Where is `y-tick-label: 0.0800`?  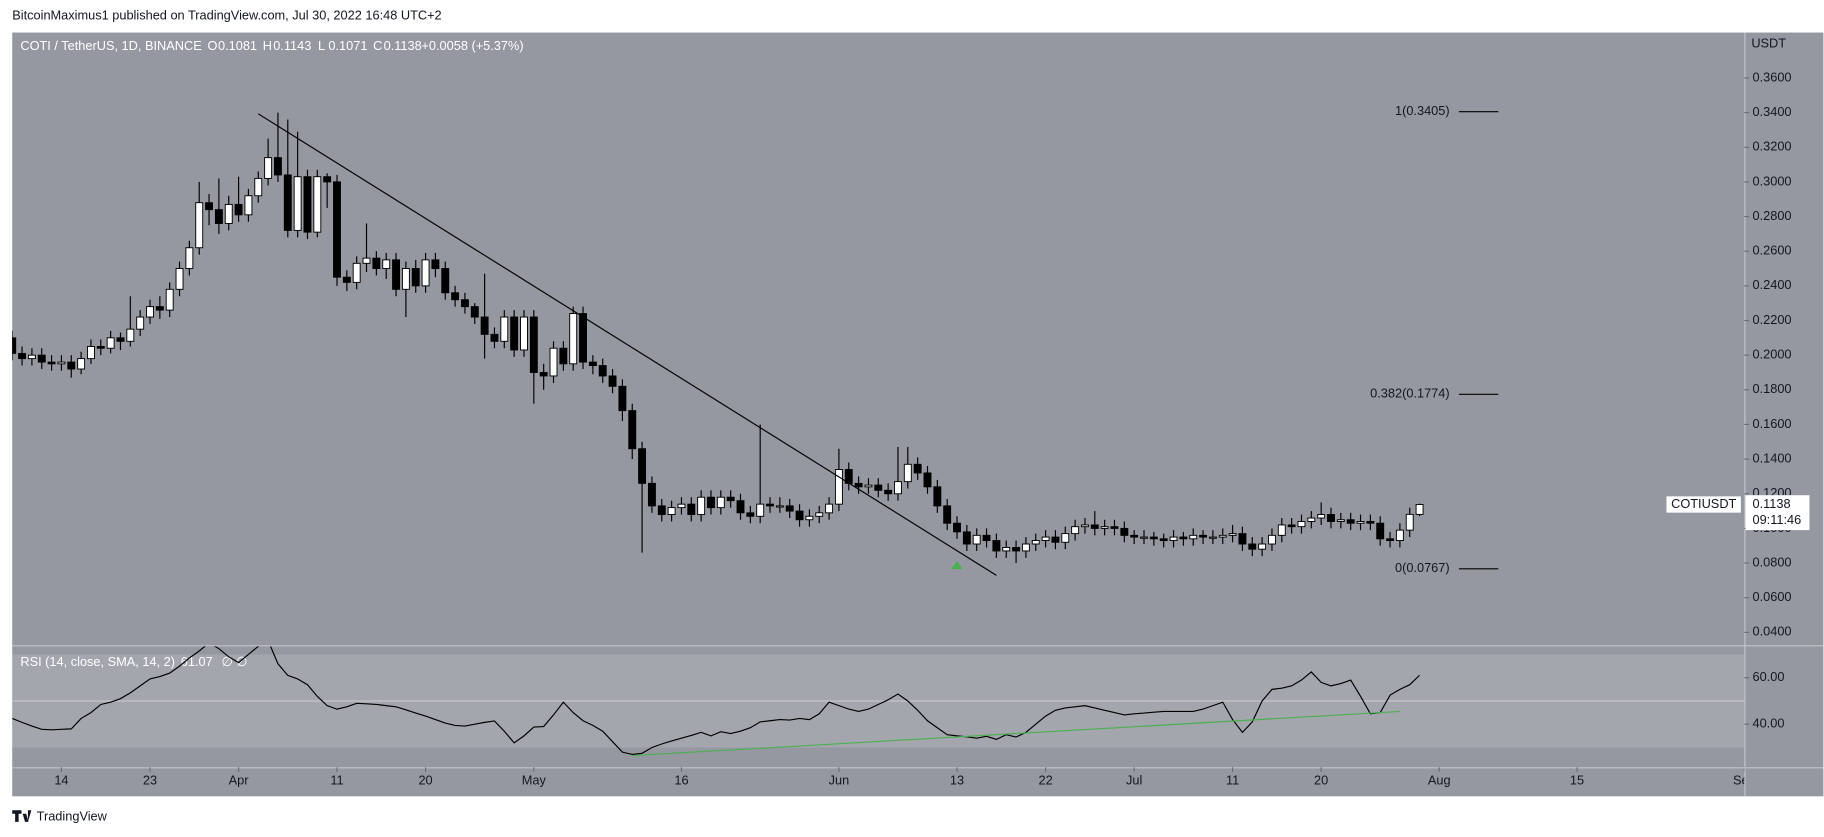 y-tick-label: 0.0800 is located at coordinates (1771, 561).